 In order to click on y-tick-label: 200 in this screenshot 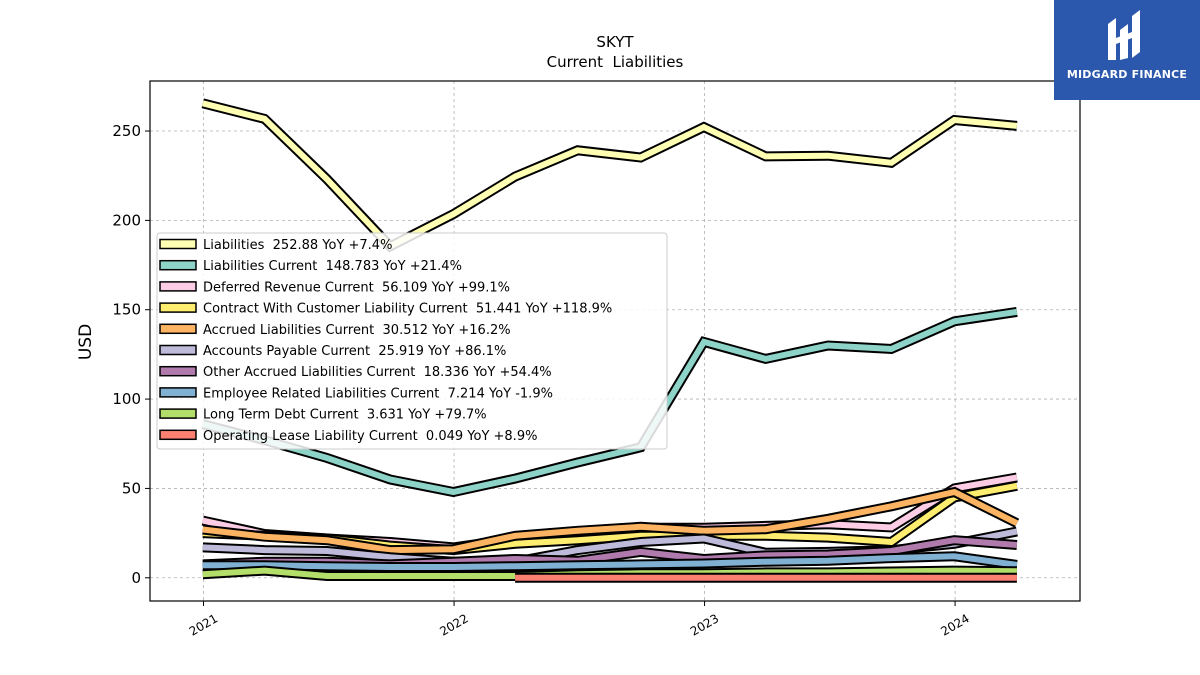, I will do `click(126, 220)`.